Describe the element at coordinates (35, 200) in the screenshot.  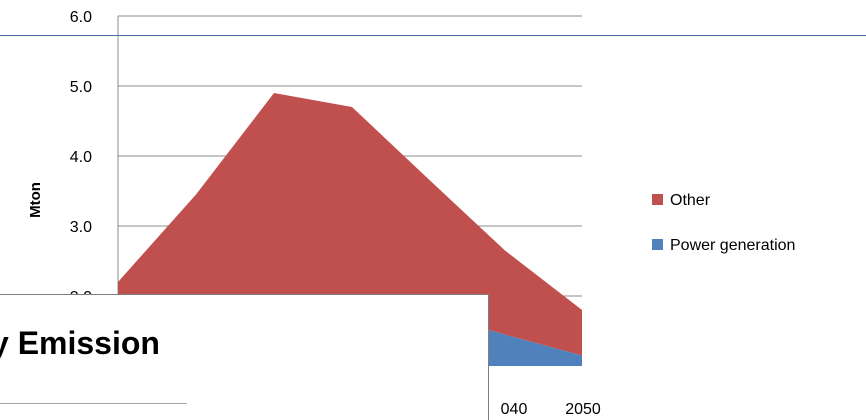
I see `y-axis-title: Mton` at that location.